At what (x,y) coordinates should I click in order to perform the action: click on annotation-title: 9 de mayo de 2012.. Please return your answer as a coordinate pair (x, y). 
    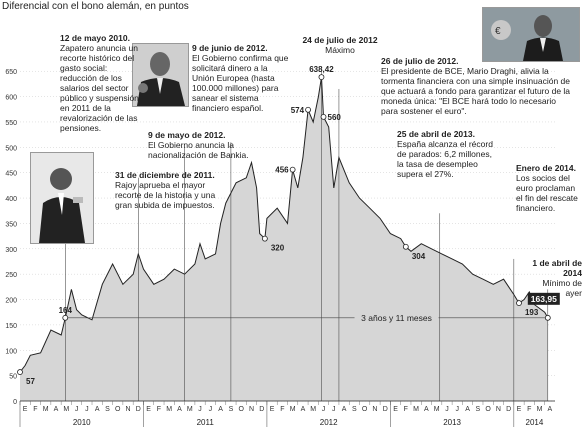
    Looking at the image, I should click on (187, 135).